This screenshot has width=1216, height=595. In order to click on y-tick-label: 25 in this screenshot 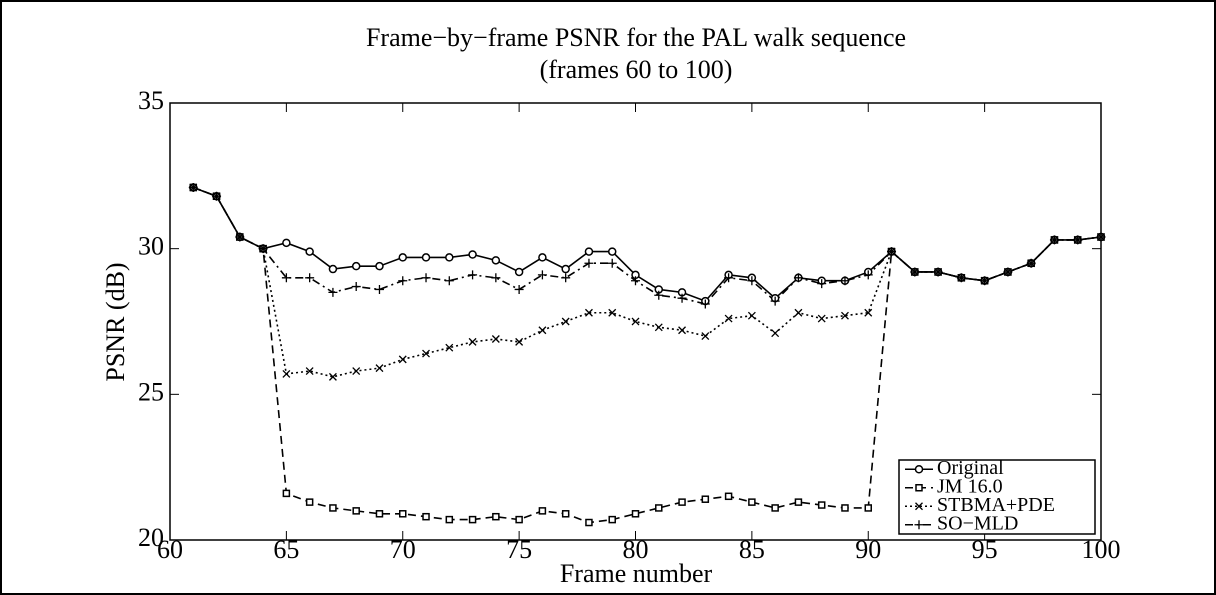, I will do `click(151, 391)`.